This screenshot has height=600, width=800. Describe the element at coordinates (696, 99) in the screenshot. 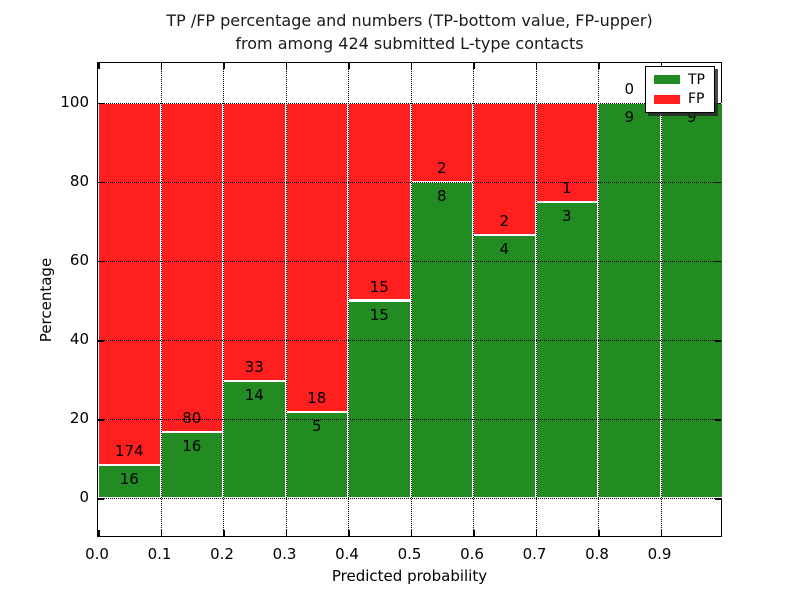

I see `legend-label-fp: FP` at that location.